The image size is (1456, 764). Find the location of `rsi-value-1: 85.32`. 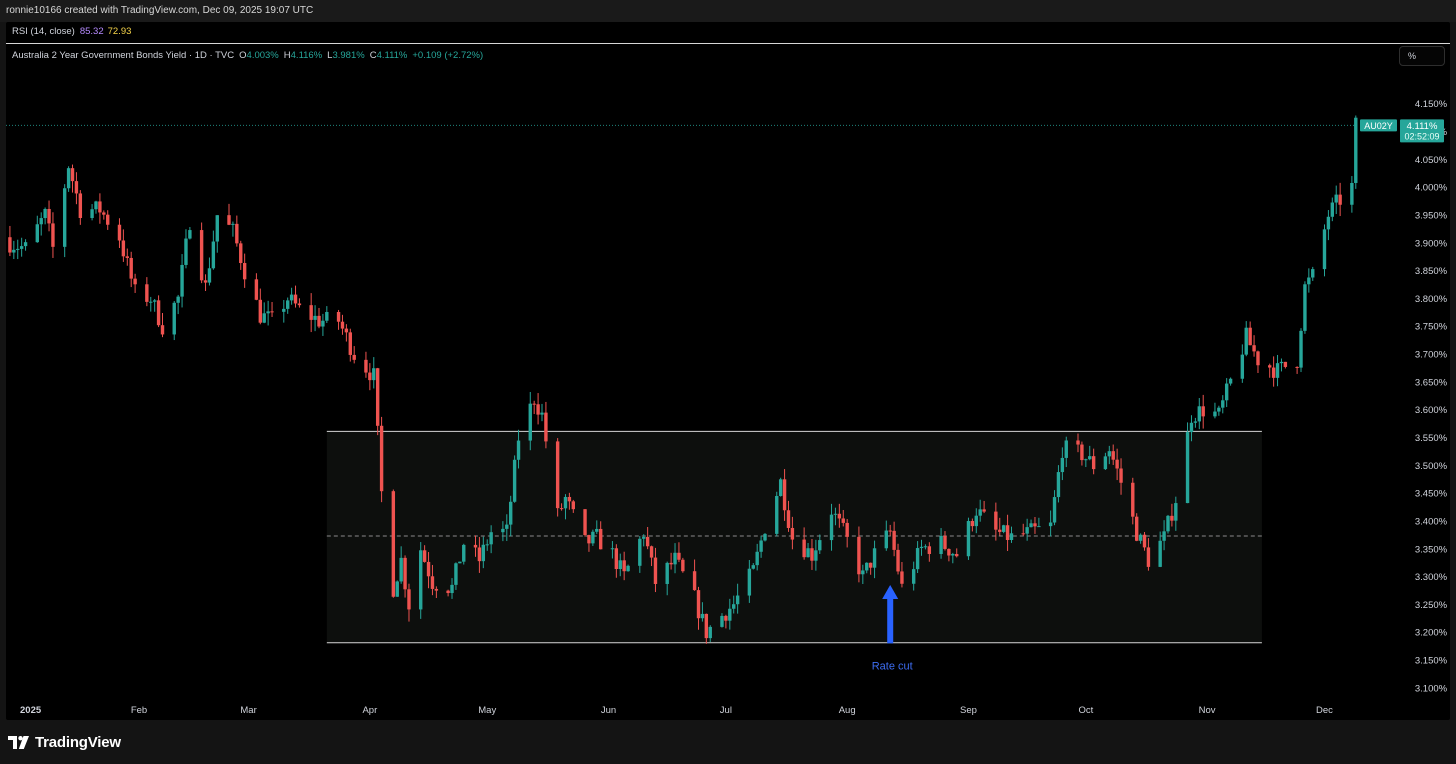

rsi-value-1: 85.32 is located at coordinates (91, 31).